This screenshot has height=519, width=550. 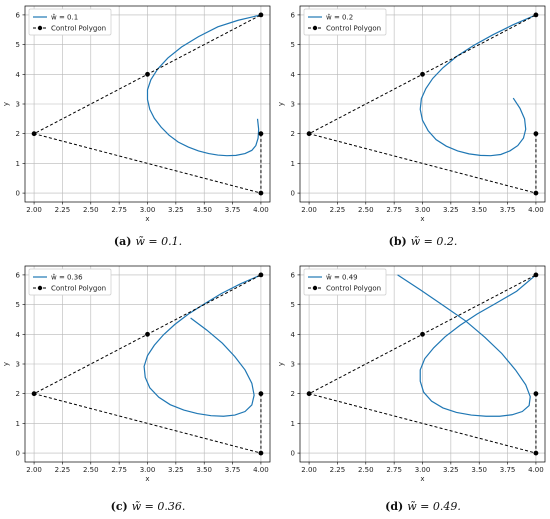 I want to click on legend: ŵ = 0.49 Control Polygon, so click(x=345, y=282).